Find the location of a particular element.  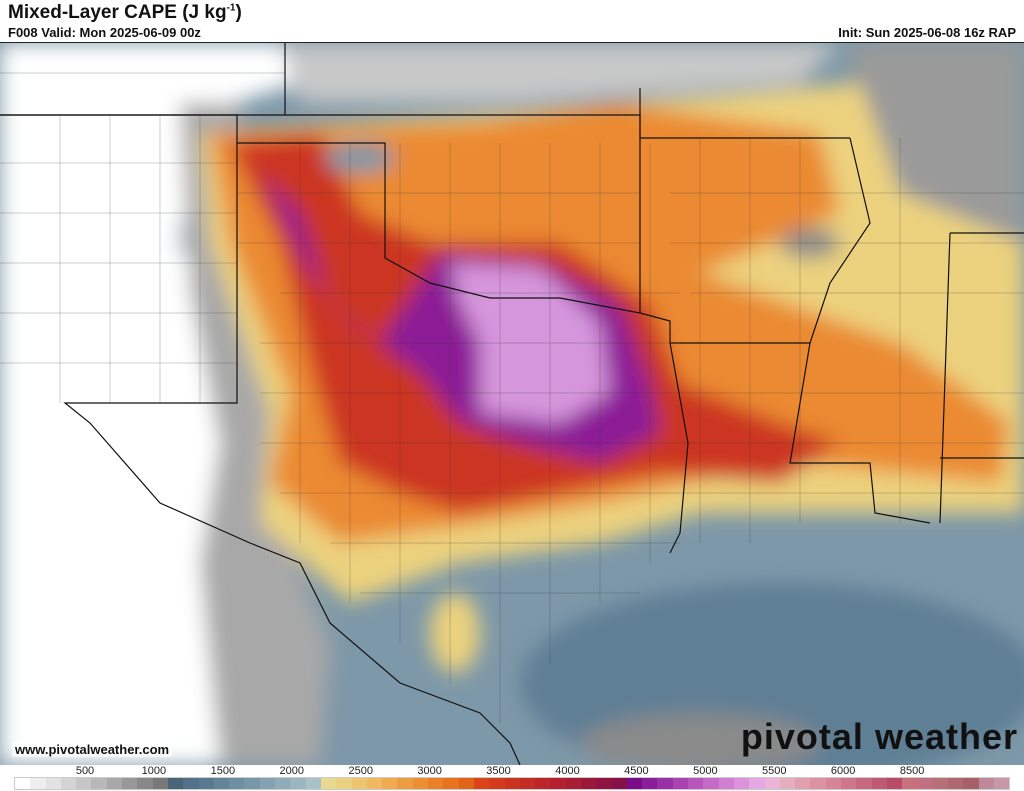

colorbar-tick-label: 4500 is located at coordinates (636, 771).